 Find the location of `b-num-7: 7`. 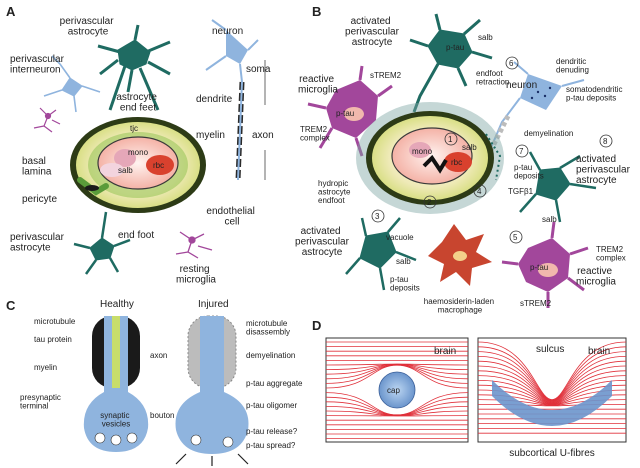

b-num-7: 7 is located at coordinates (521, 151).